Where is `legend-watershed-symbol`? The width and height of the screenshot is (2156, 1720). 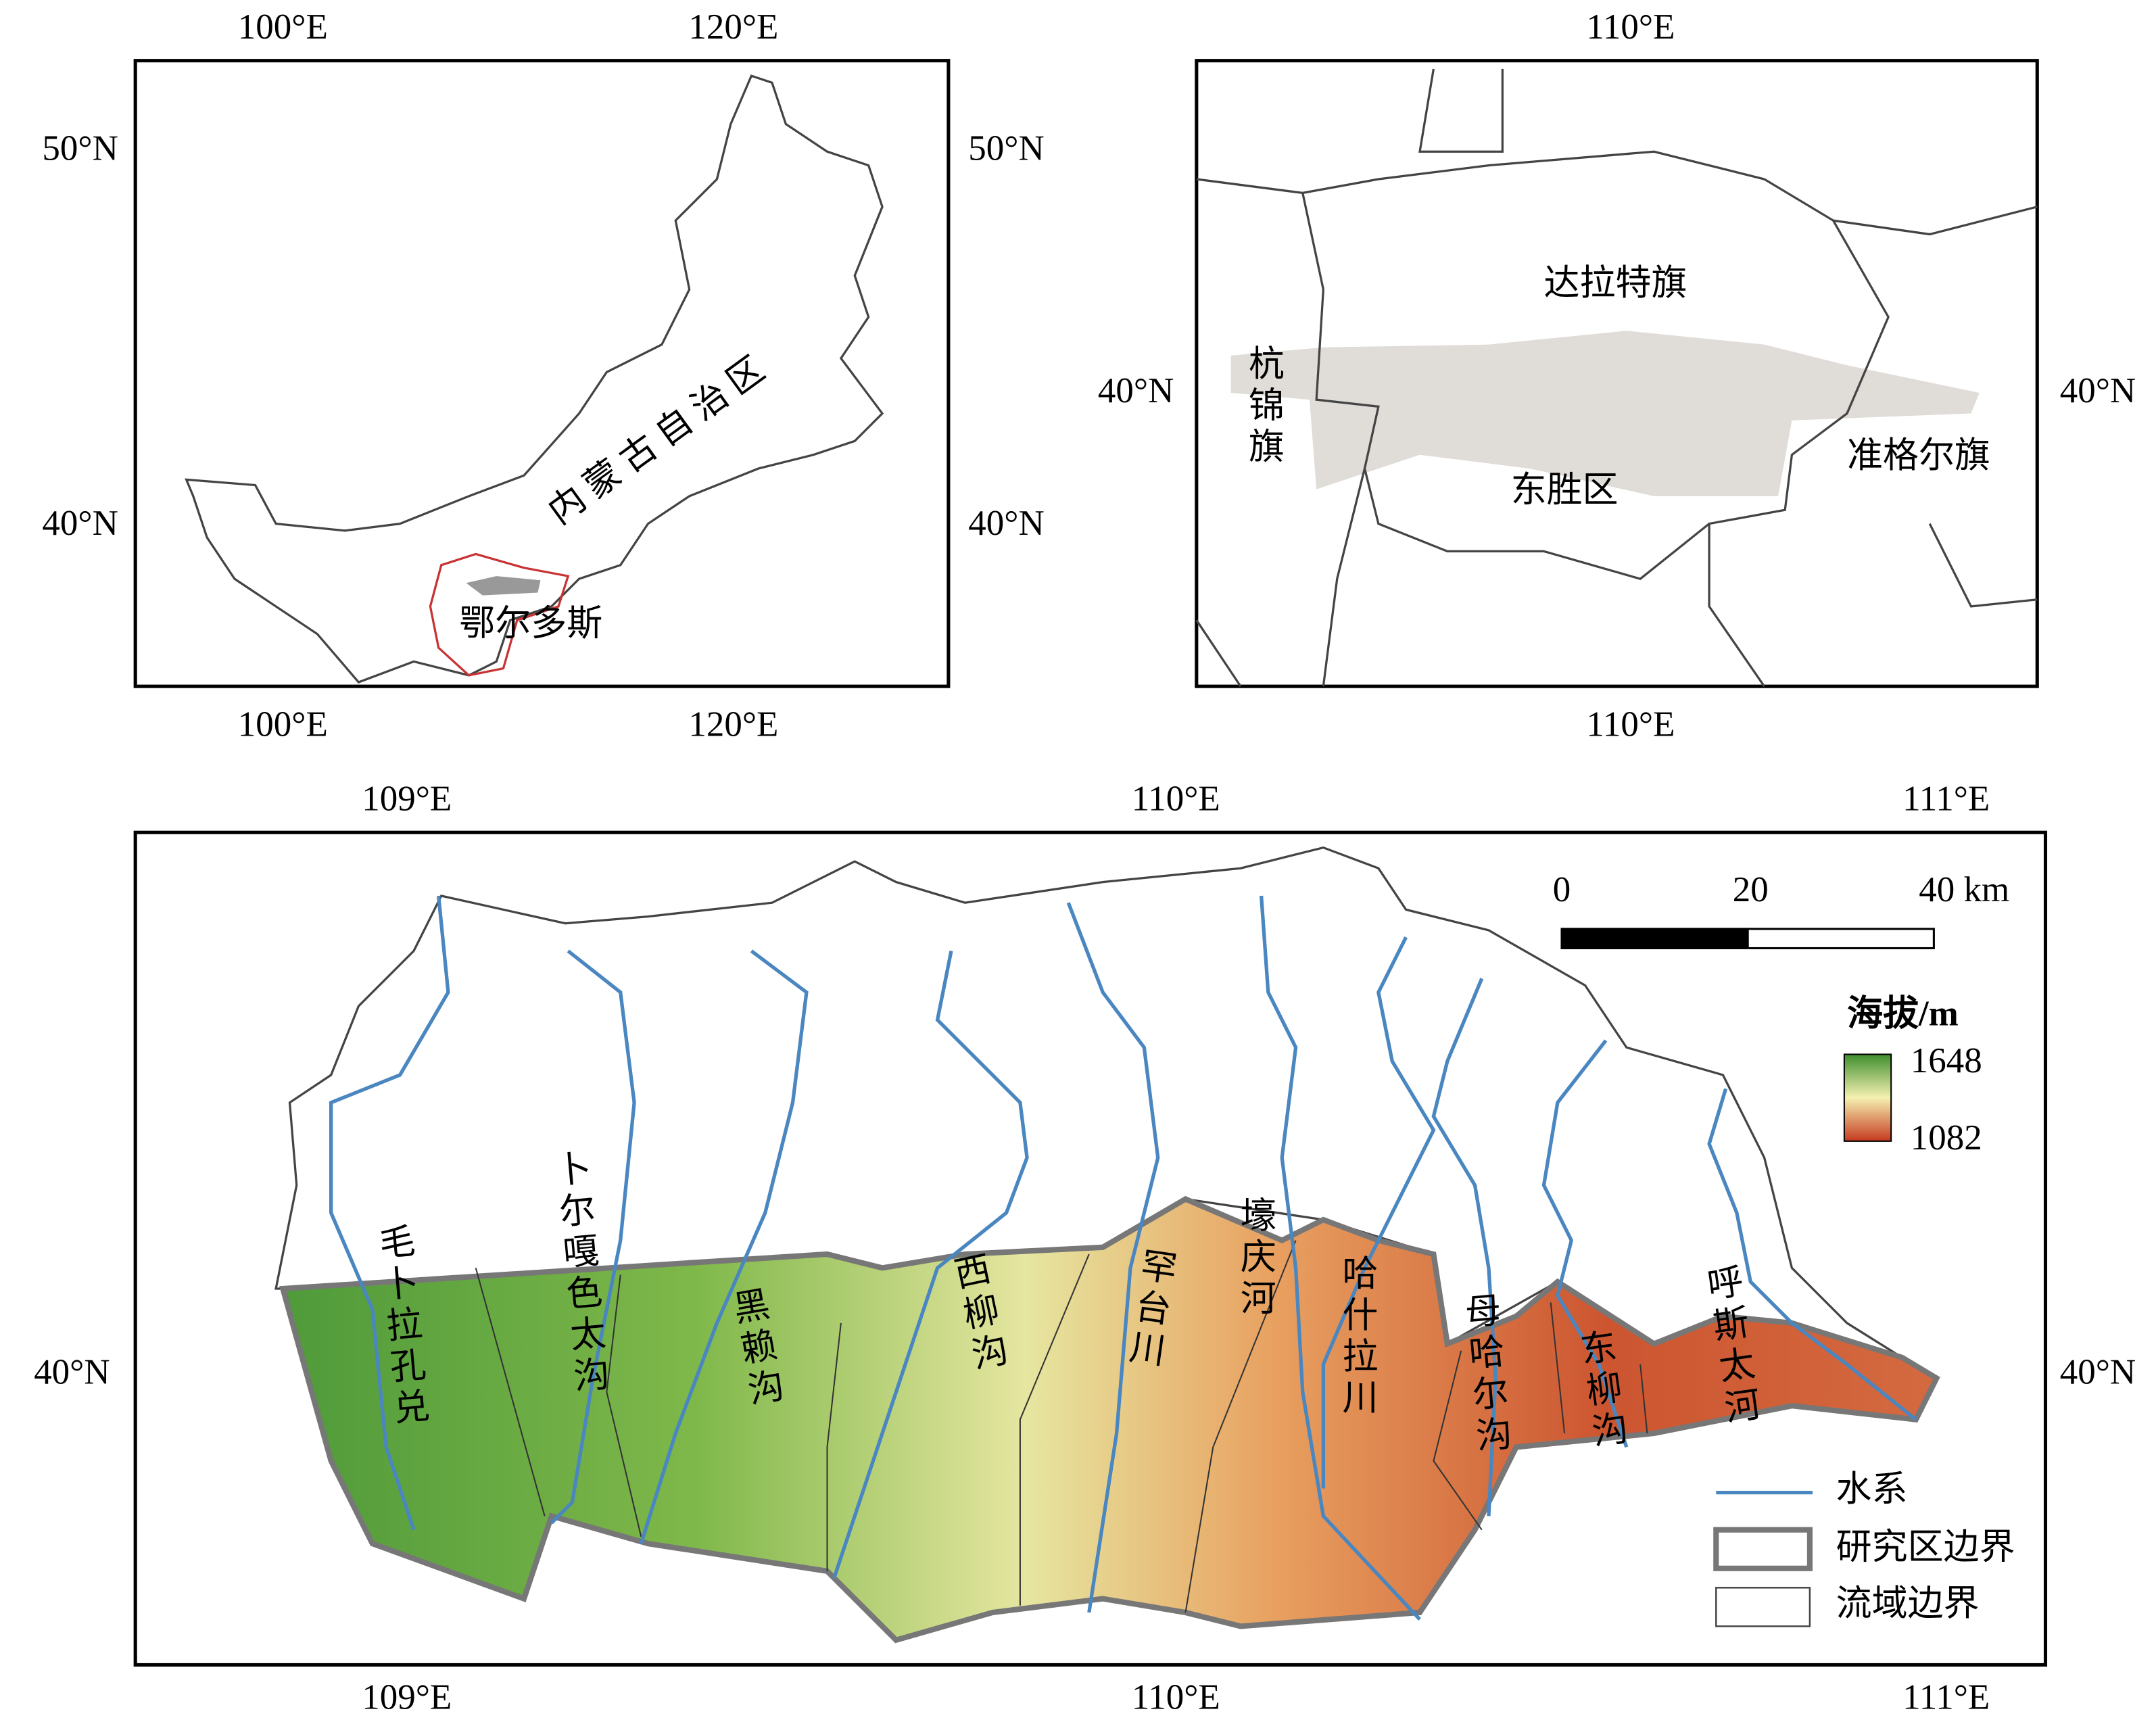 legend-watershed-symbol is located at coordinates (1763, 1607).